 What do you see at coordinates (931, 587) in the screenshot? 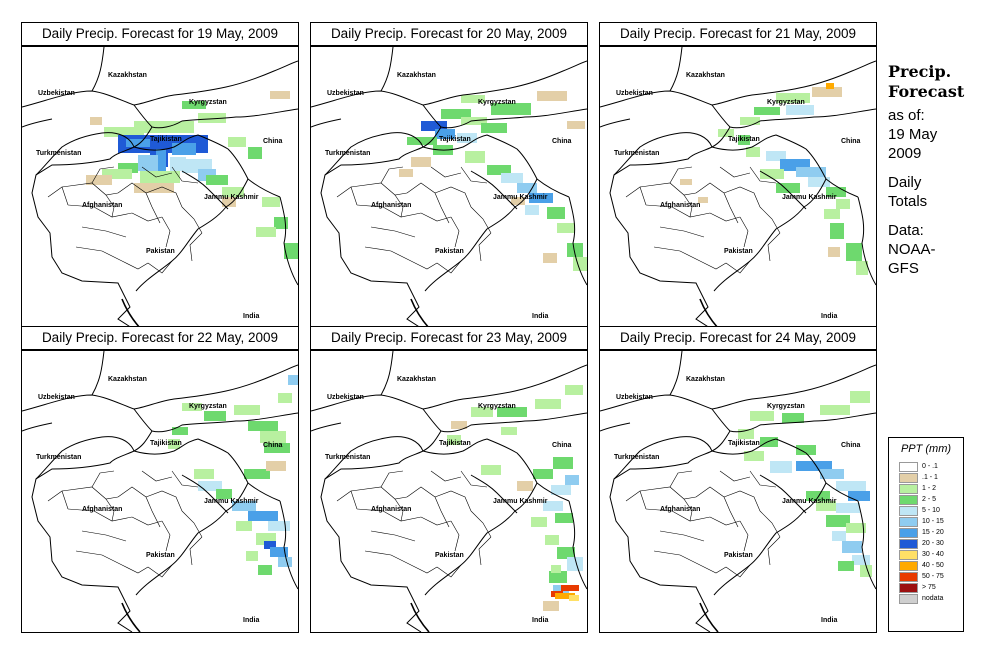
I see `legend-item: > 75` at bounding box center [931, 587].